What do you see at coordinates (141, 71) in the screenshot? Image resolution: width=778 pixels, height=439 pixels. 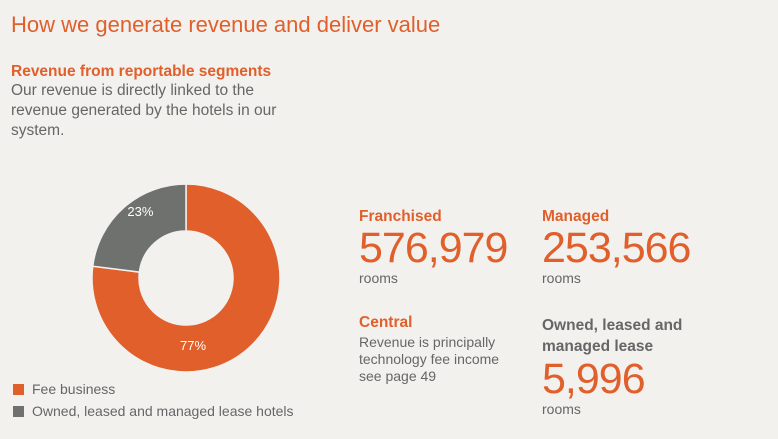 I see `section-subtitle: Revenue from reportable segments` at bounding box center [141, 71].